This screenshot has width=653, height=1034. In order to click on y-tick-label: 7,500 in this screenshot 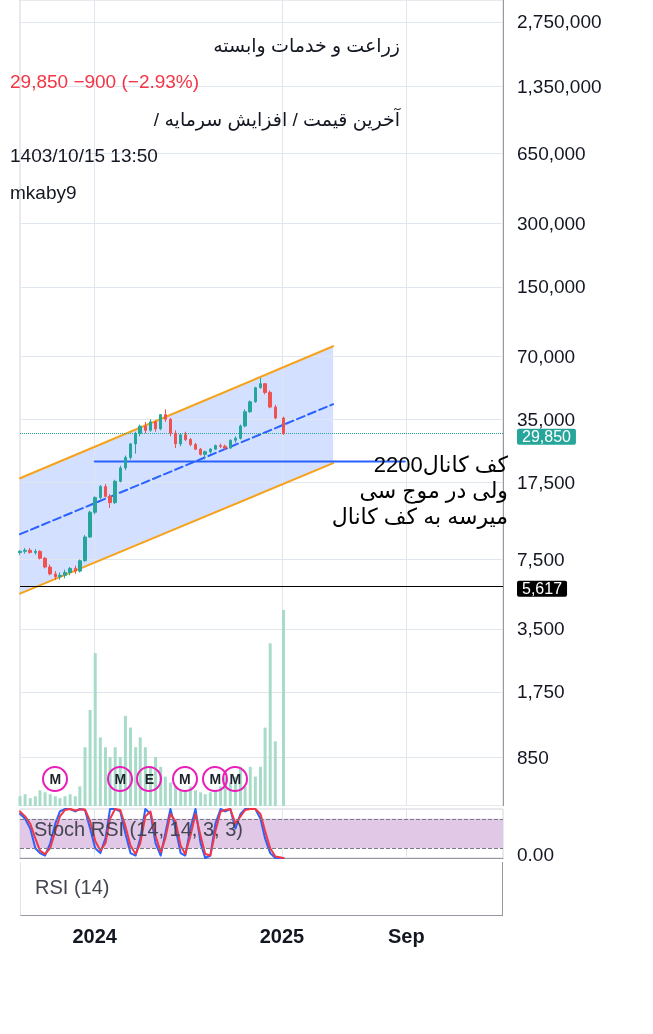, I will do `click(541, 559)`.